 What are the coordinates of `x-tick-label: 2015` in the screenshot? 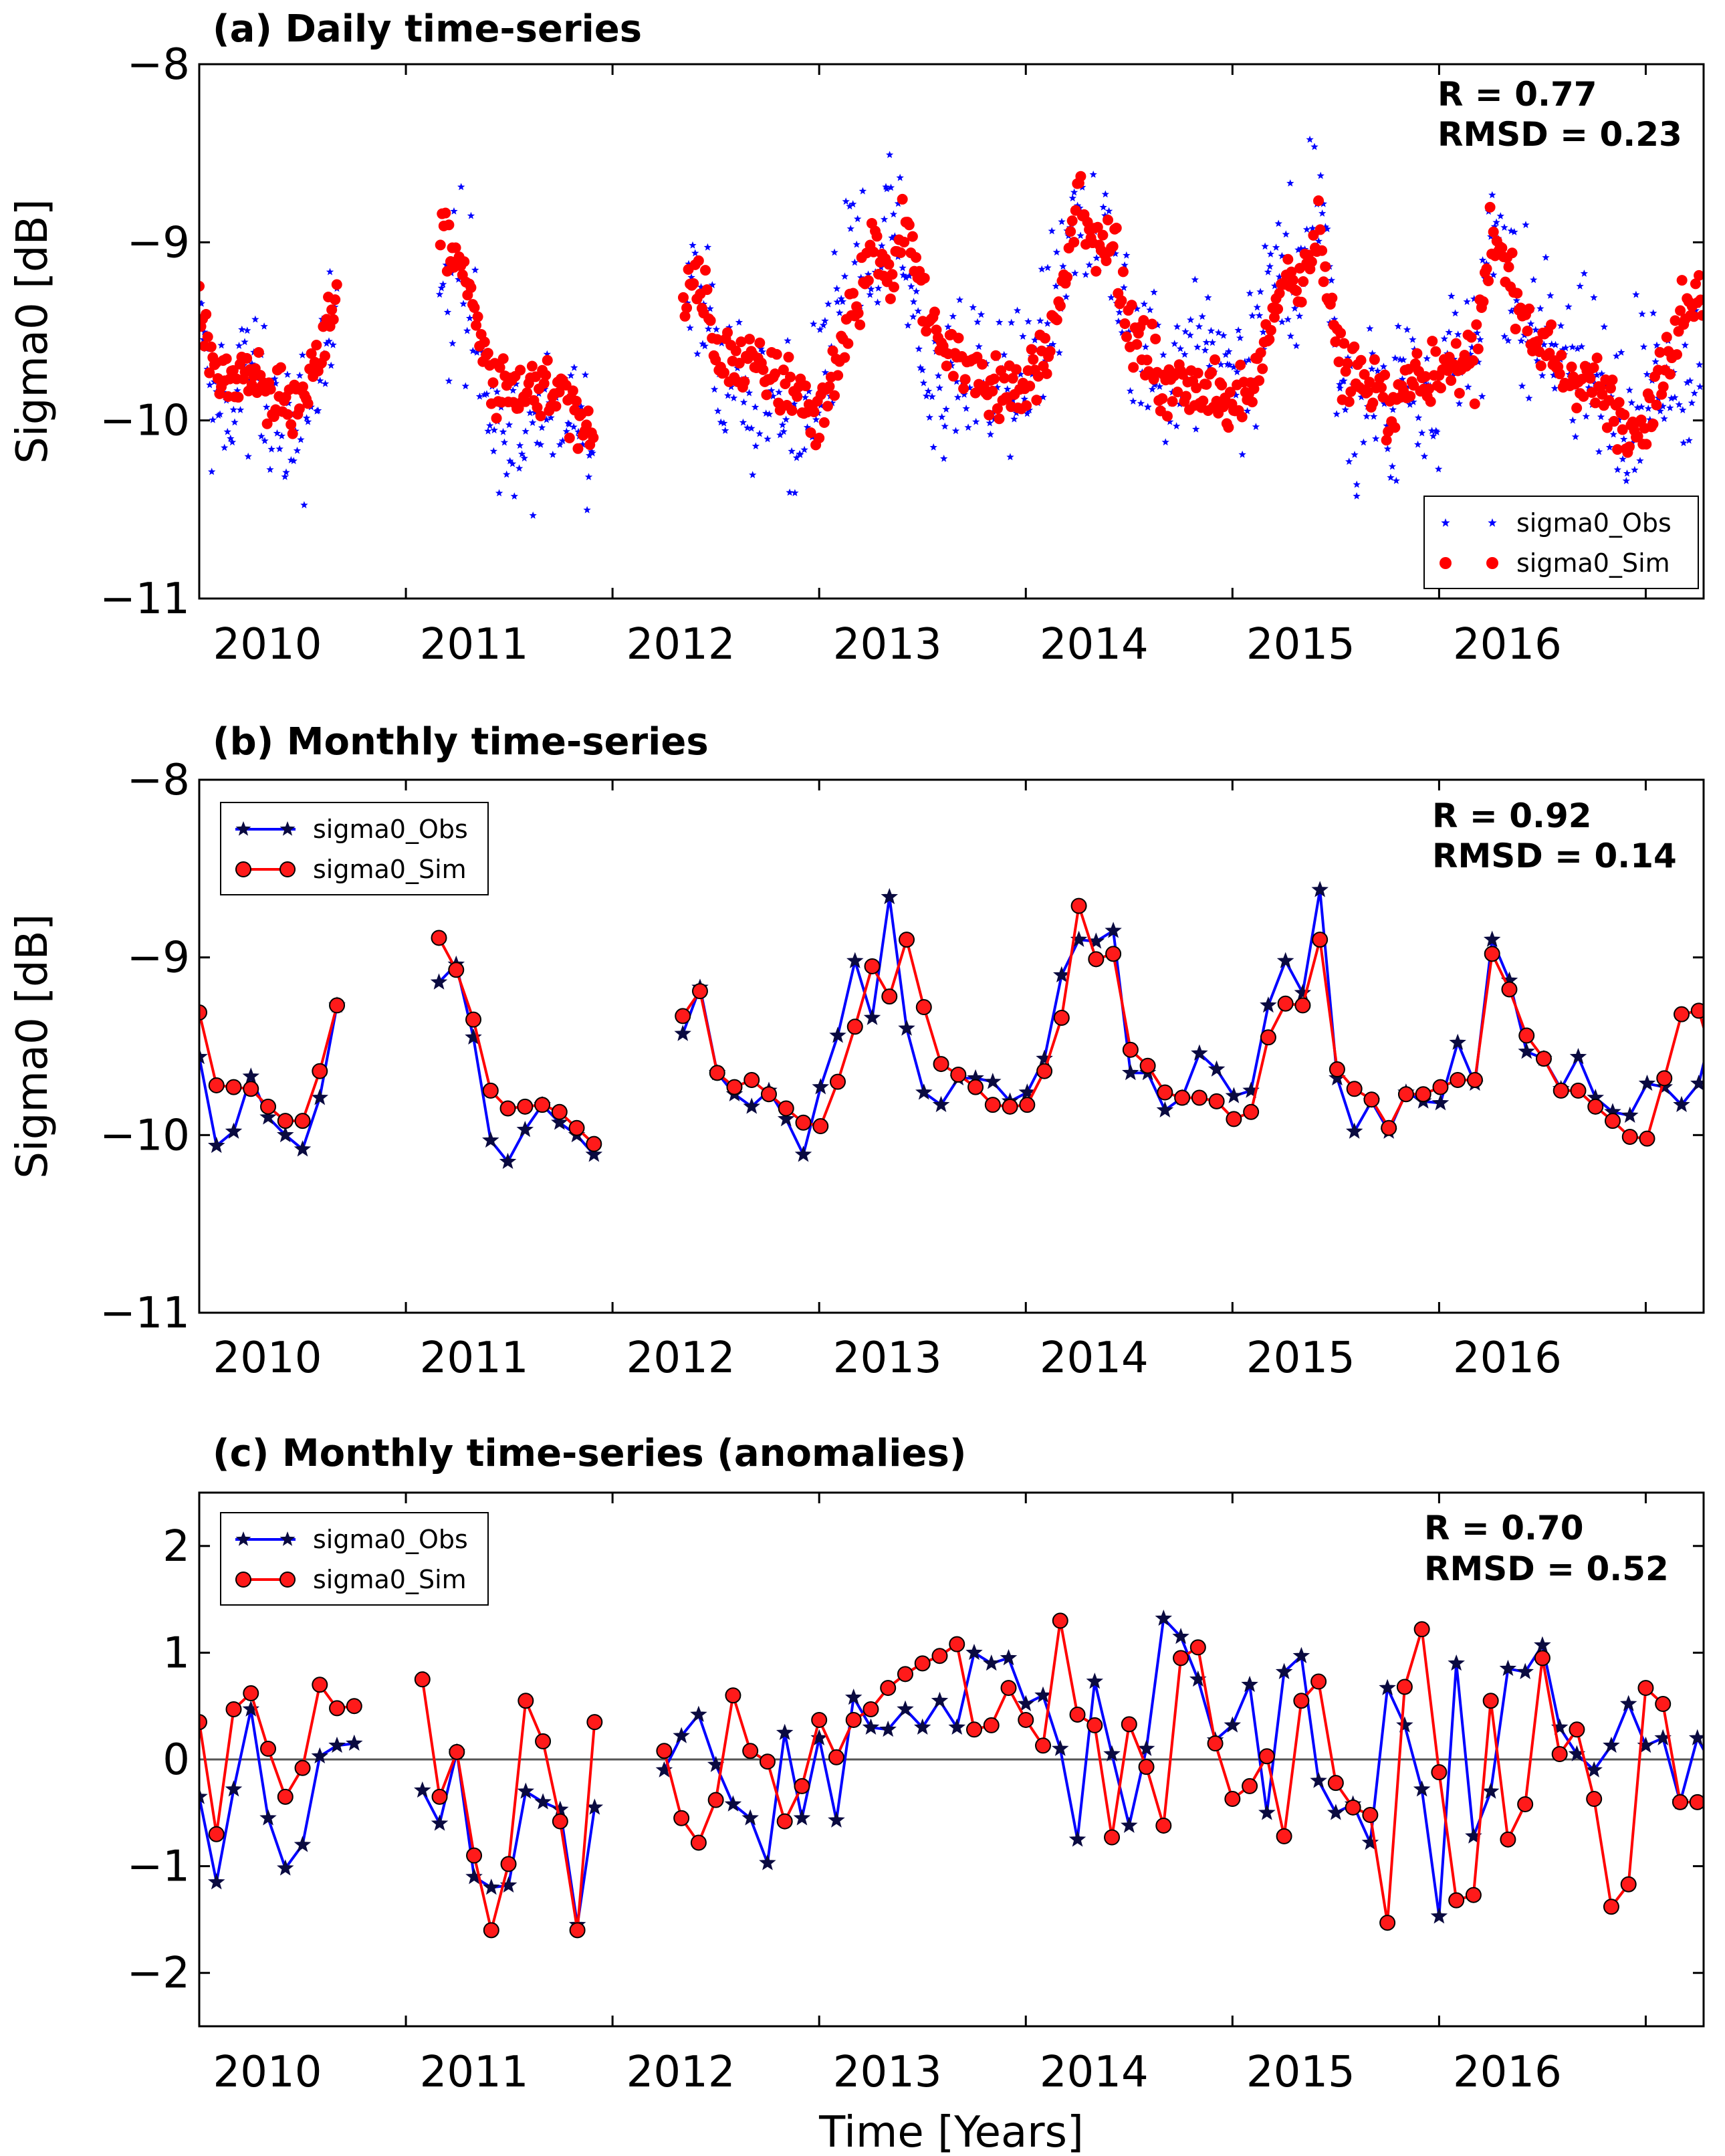 It's located at (1300, 1358).